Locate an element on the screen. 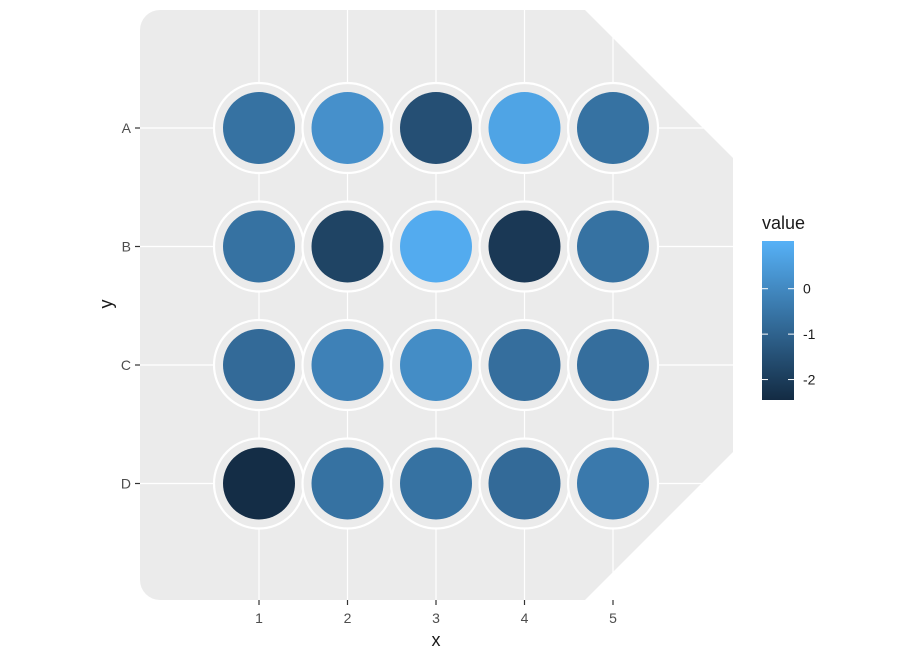 The image size is (924, 660). x-tick-label: 1 is located at coordinates (259, 618).